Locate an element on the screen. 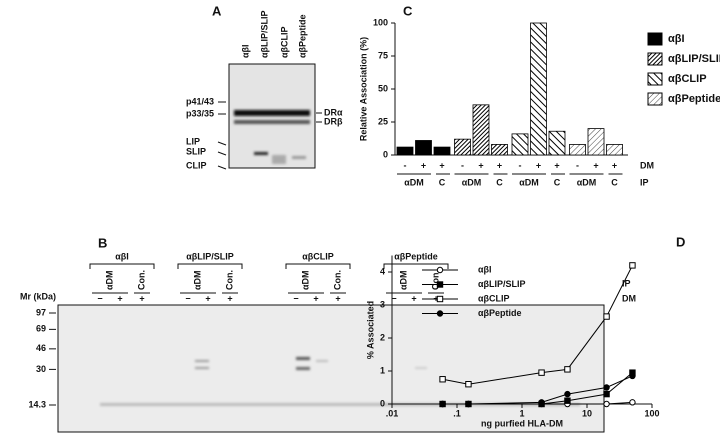 The image size is (720, 437). group-label: αβI is located at coordinates (122, 256).